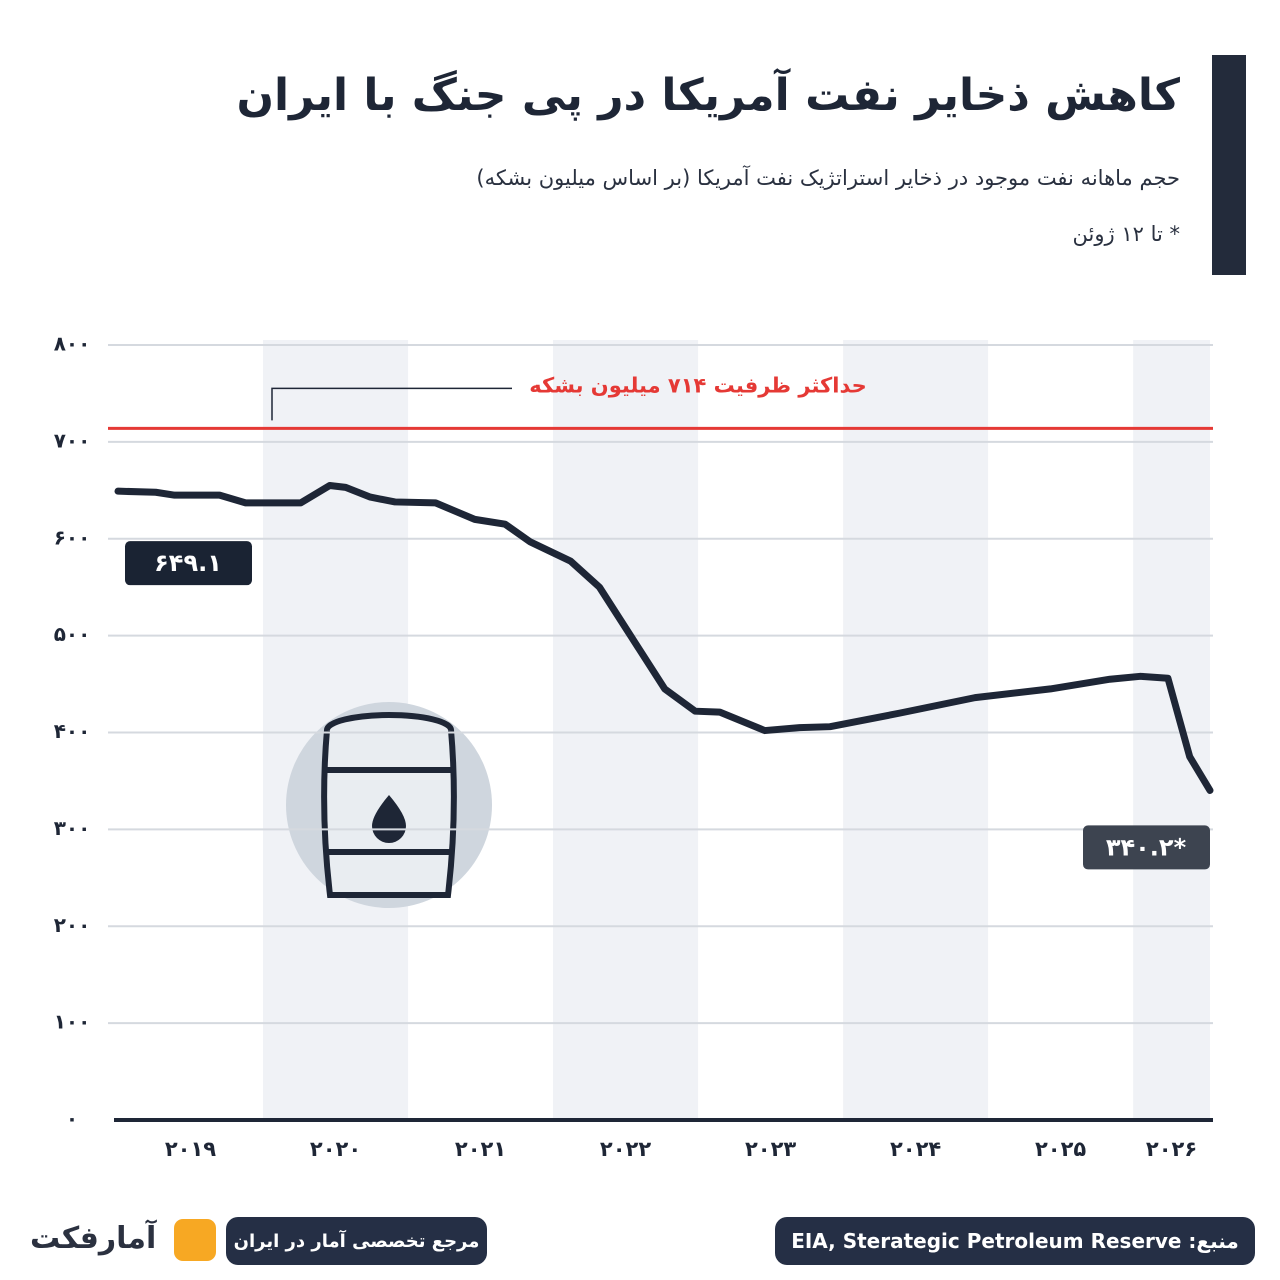 The height and width of the screenshot is (1280, 1280). What do you see at coordinates (72, 440) in the screenshot?
I see `y-tick-label: ۷۰۰` at bounding box center [72, 440].